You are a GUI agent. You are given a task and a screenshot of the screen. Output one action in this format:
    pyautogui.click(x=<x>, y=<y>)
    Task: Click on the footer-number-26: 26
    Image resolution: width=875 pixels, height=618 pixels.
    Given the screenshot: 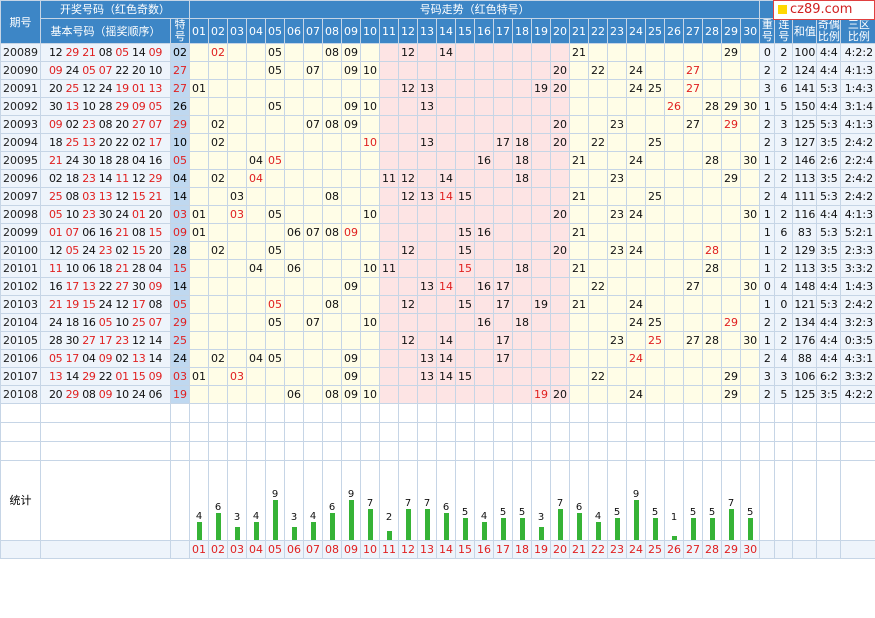 What is the action you would take?
    pyautogui.click(x=674, y=549)
    